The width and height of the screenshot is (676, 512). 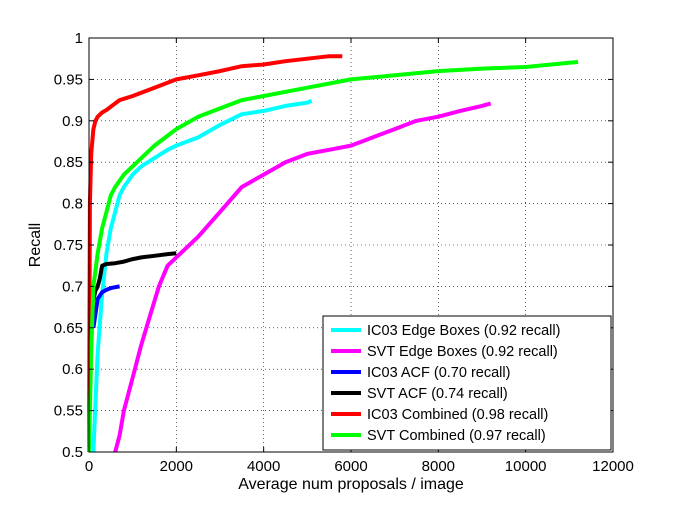 I want to click on y-tick-label: 0.8, so click(x=72, y=204).